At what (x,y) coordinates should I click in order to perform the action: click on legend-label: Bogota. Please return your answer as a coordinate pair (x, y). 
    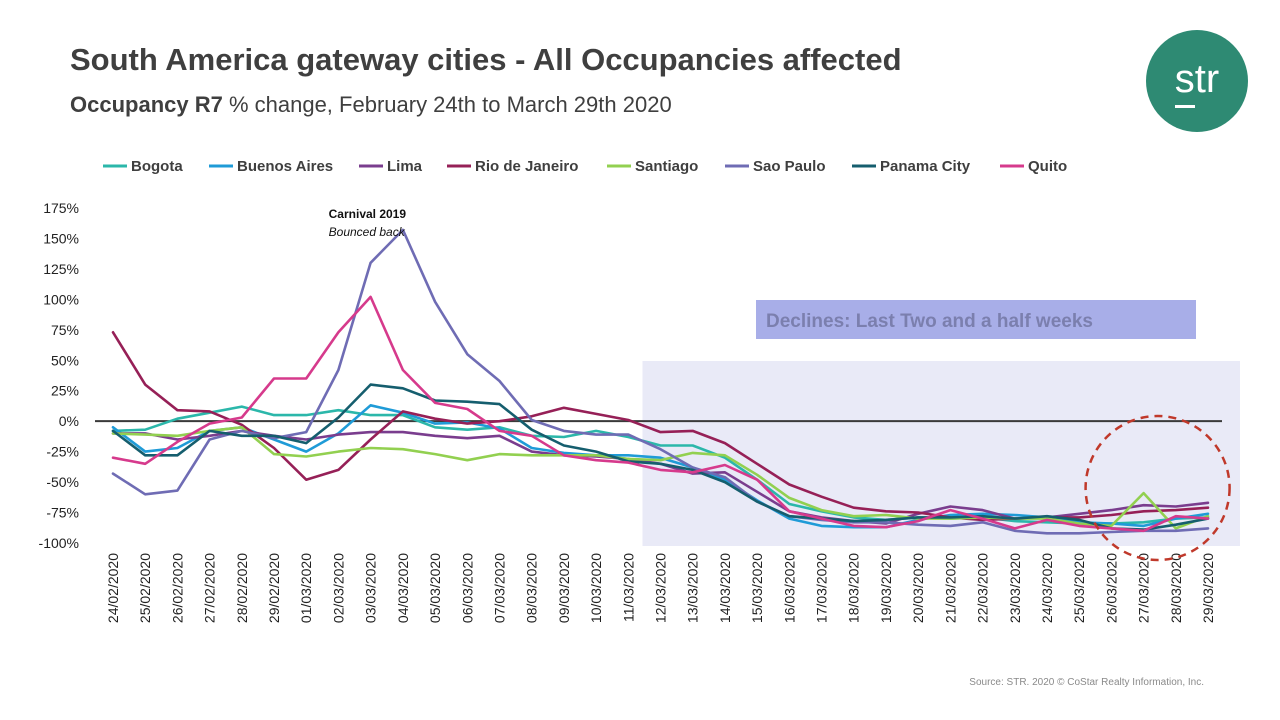
    Looking at the image, I should click on (157, 166).